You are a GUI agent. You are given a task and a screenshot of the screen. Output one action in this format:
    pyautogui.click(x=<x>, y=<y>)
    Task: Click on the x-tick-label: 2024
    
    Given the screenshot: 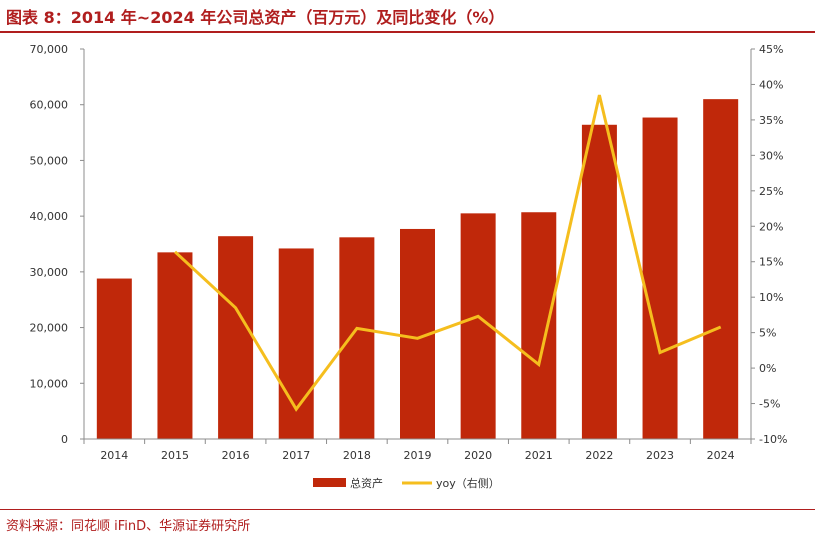 What is the action you would take?
    pyautogui.click(x=721, y=455)
    